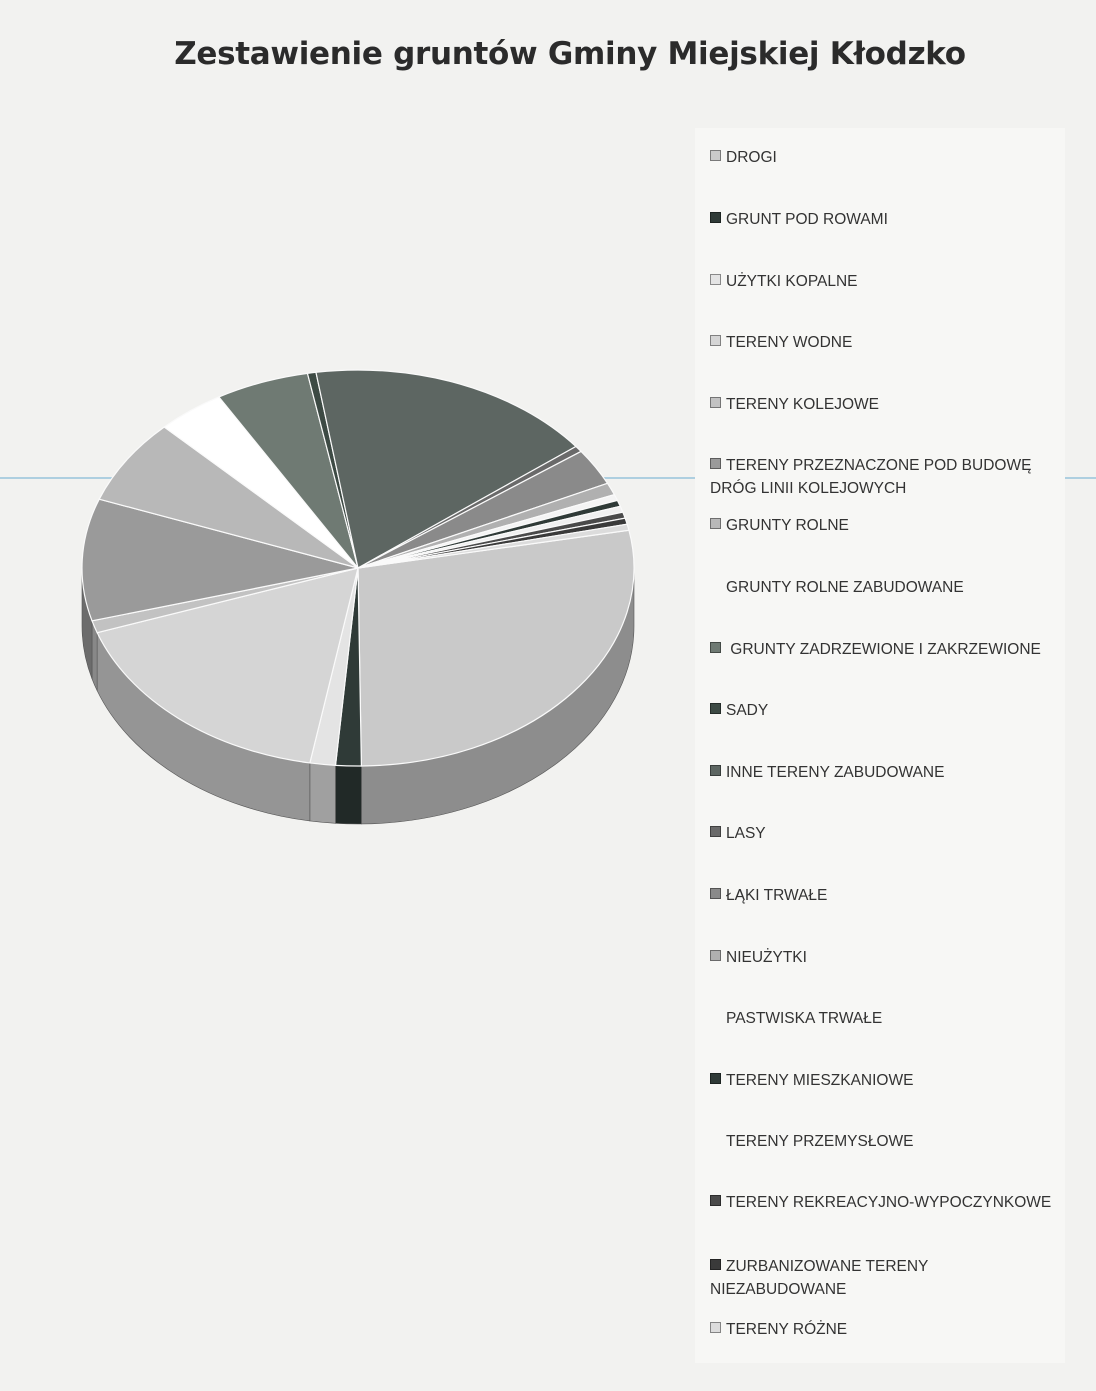 The height and width of the screenshot is (1391, 1096). What do you see at coordinates (787, 1329) in the screenshot?
I see `legend-label: TERENY RÓŻNE` at bounding box center [787, 1329].